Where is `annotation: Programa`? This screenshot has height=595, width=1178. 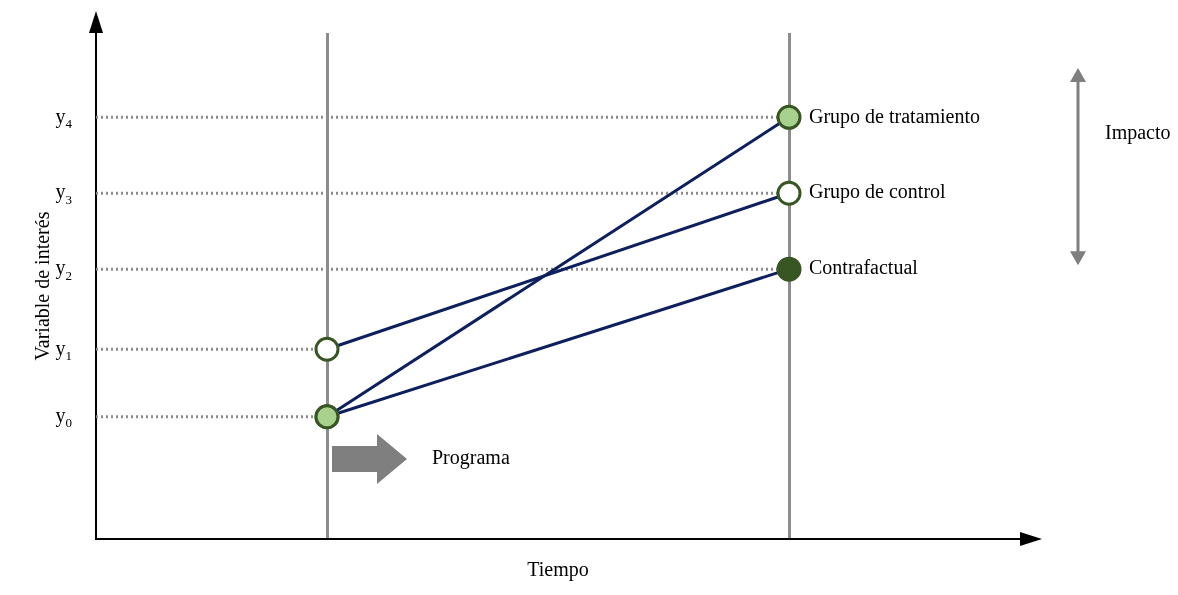
annotation: Programa is located at coordinates (471, 458).